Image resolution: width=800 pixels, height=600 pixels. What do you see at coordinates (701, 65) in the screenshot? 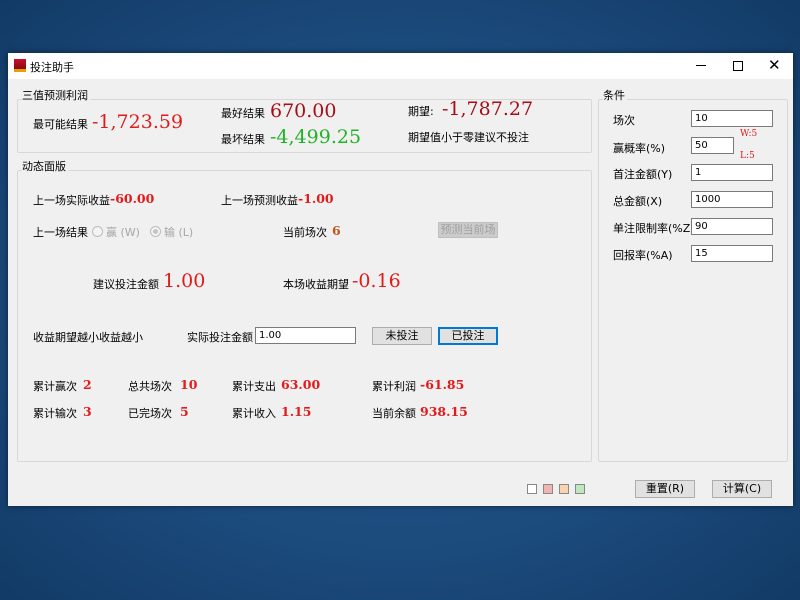
I see `minimize-icon` at bounding box center [701, 65].